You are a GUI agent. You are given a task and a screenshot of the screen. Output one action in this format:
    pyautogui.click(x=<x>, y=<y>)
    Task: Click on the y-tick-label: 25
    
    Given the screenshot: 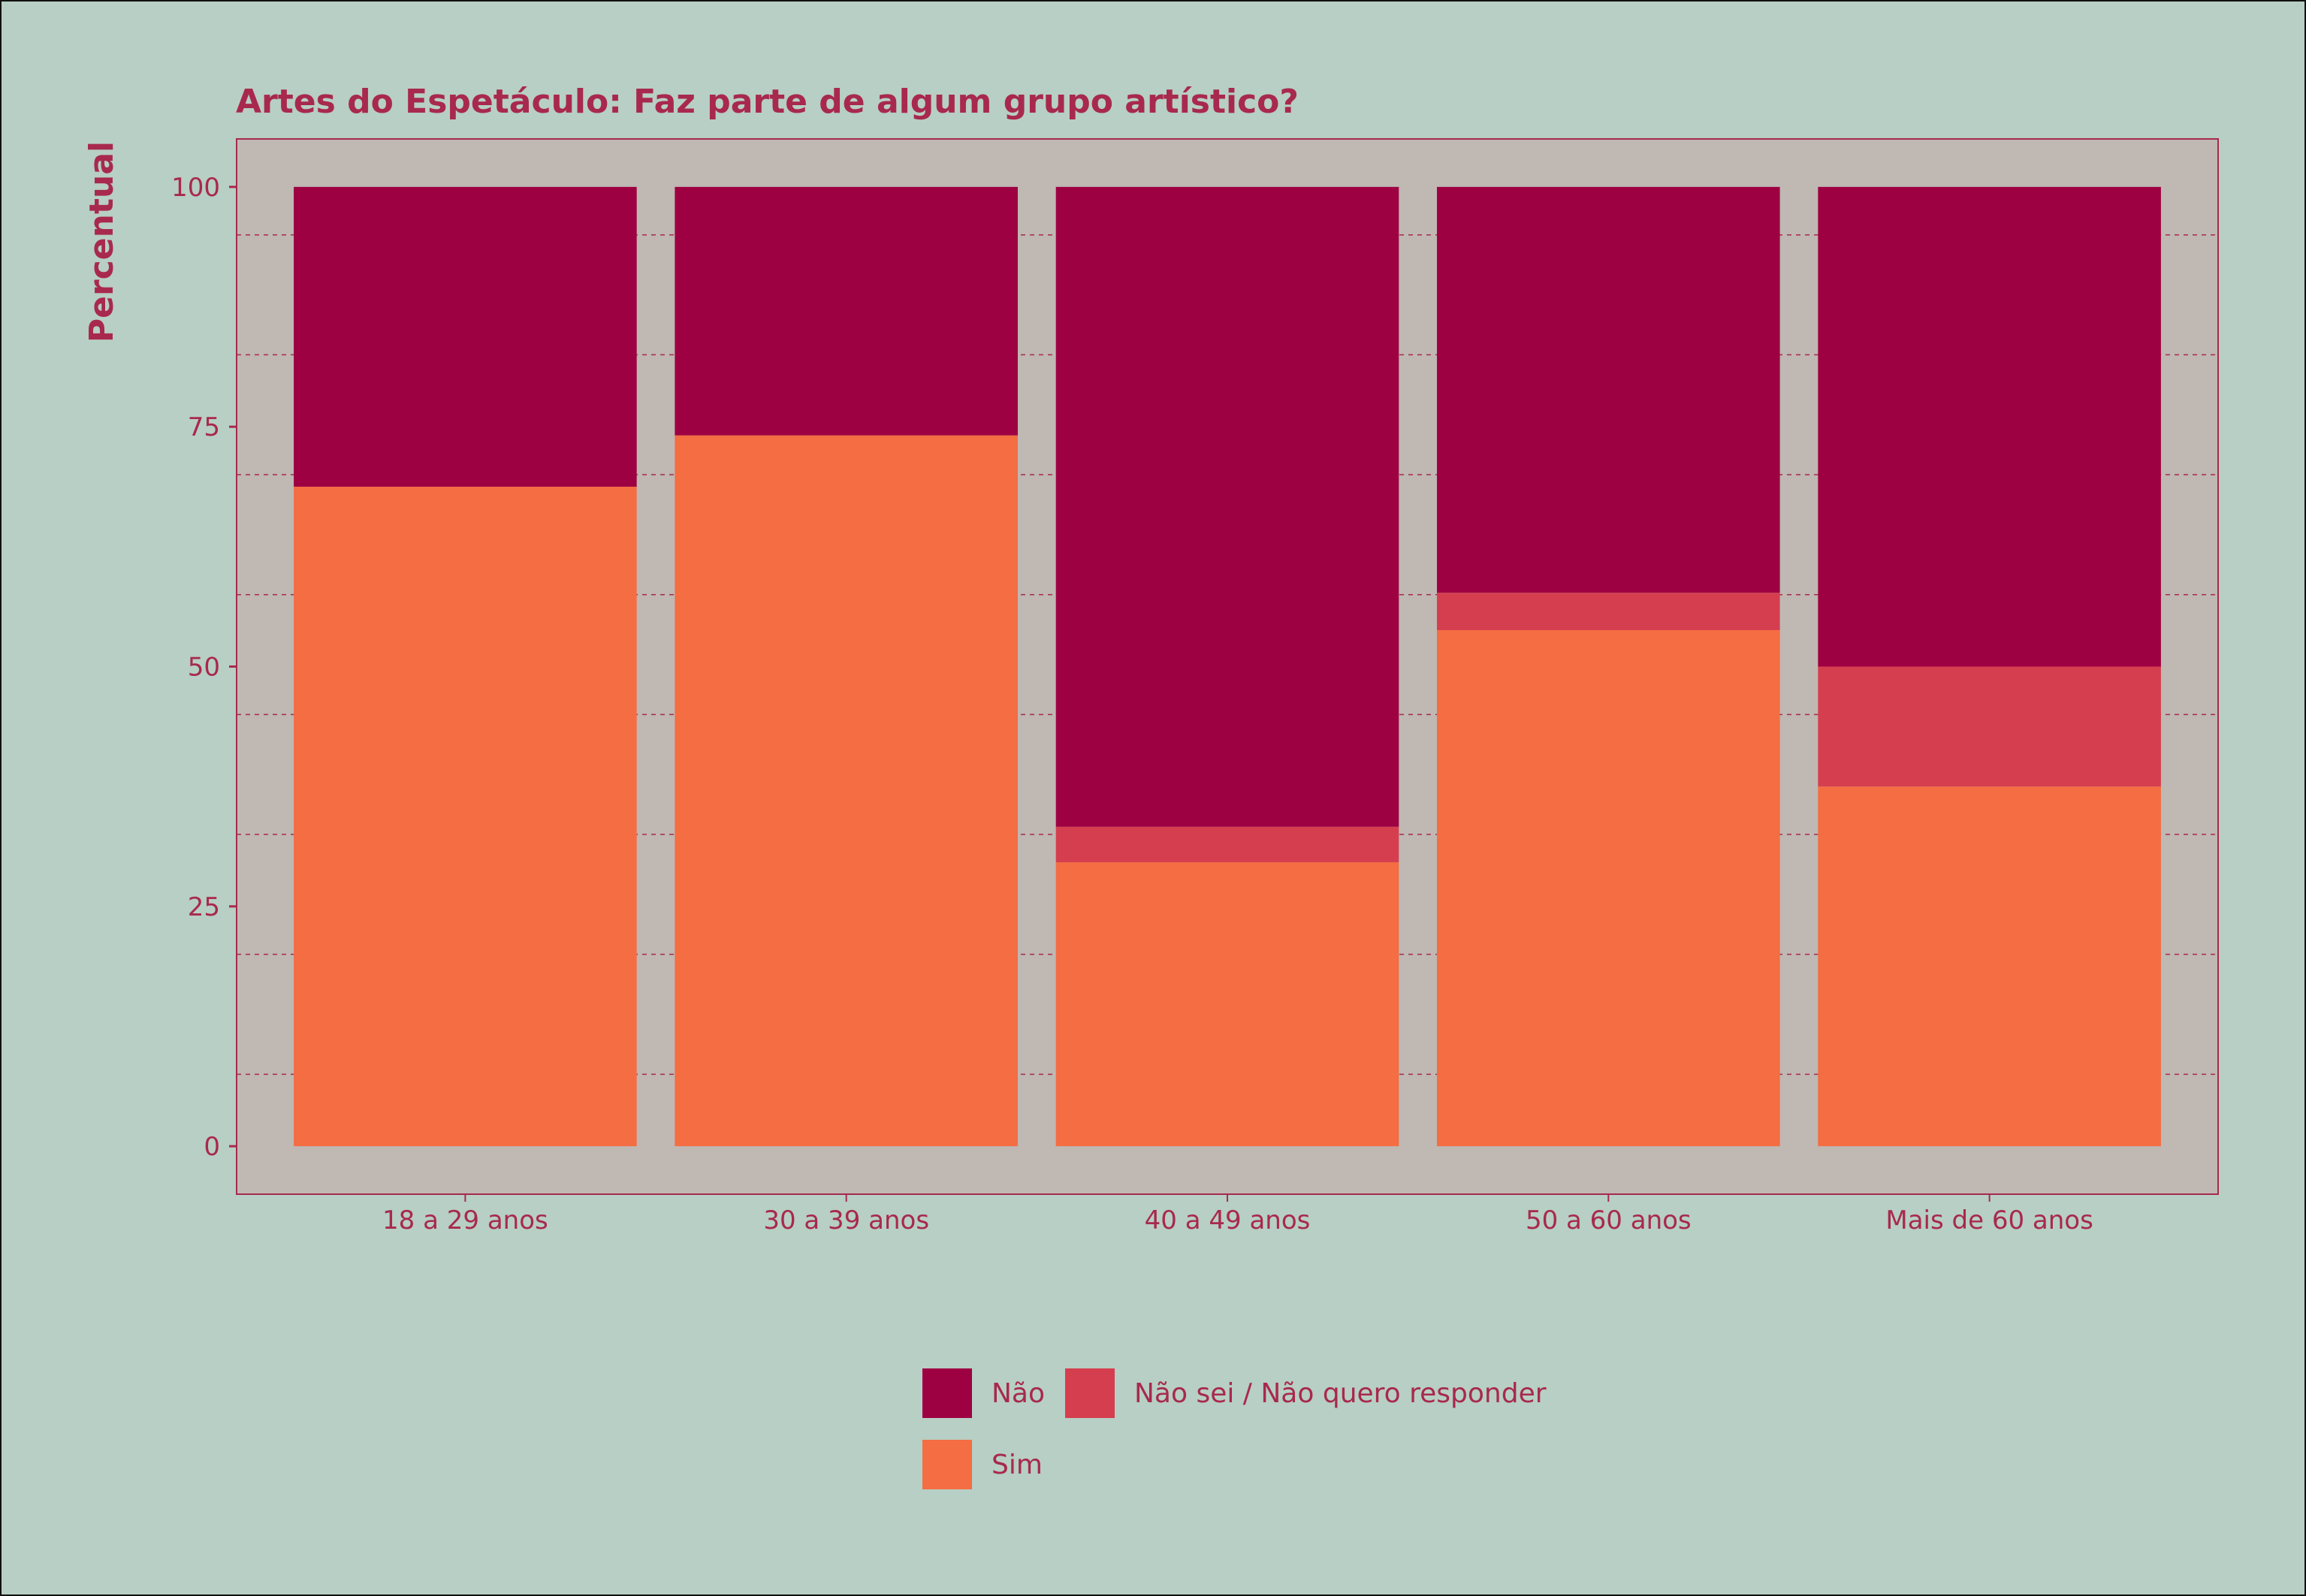 What is the action you would take?
    pyautogui.click(x=204, y=907)
    